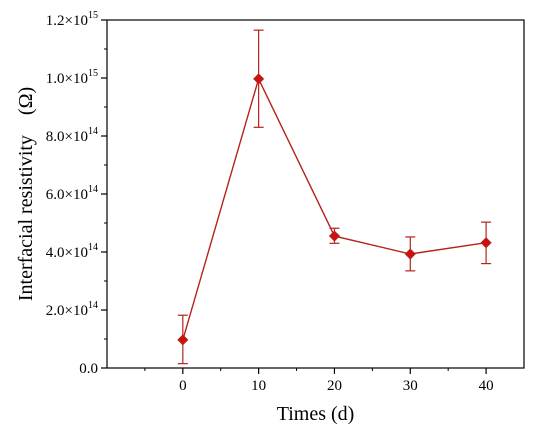 The width and height of the screenshot is (550, 434). What do you see at coordinates (72, 251) in the screenshot?
I see `y-tick-label: 4.0×10¹⁴` at bounding box center [72, 251].